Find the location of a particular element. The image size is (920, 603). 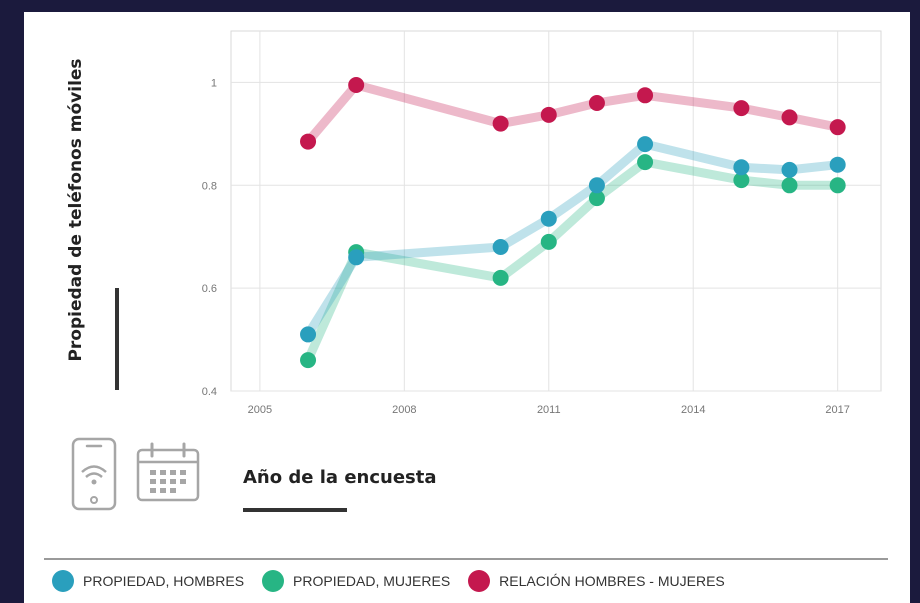

legend-label-mujeres: PROPIEDAD, MUJERES is located at coordinates (372, 581).